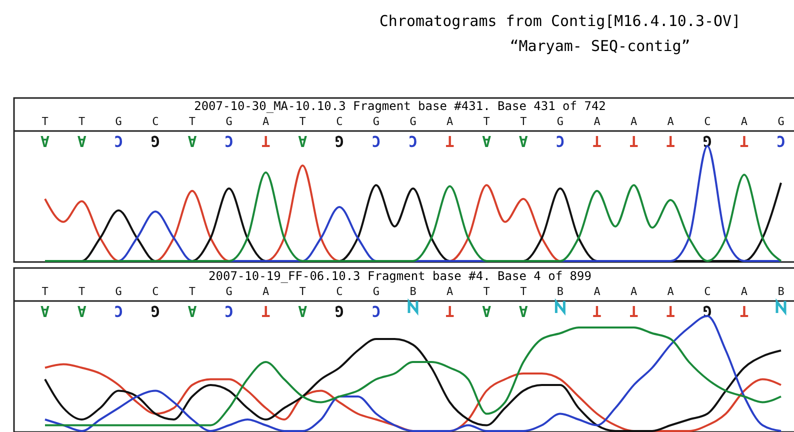  I want to click on text: 2007-10-30_MA-10.10.3 Fragment base #431. Base 431 of 742, so click(400, 106).